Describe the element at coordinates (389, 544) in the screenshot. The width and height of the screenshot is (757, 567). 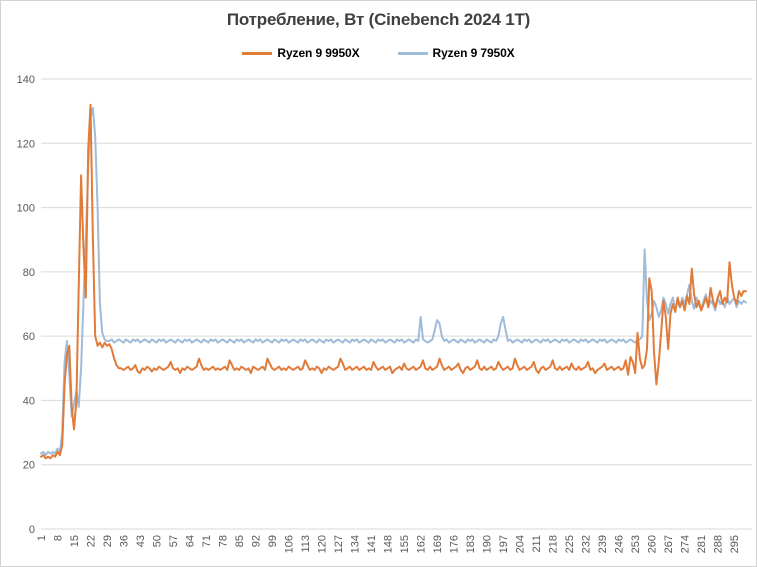
I see `x-tick-label: 148` at that location.